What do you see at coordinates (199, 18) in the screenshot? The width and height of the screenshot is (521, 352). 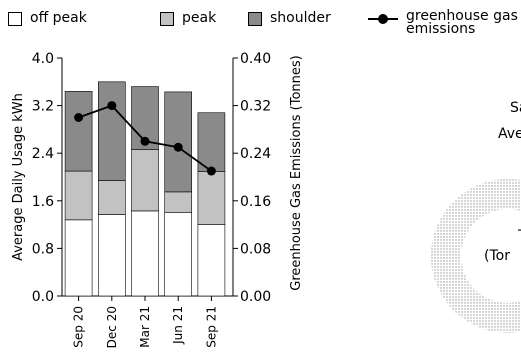 I see `peak-label: peak` at bounding box center [199, 18].